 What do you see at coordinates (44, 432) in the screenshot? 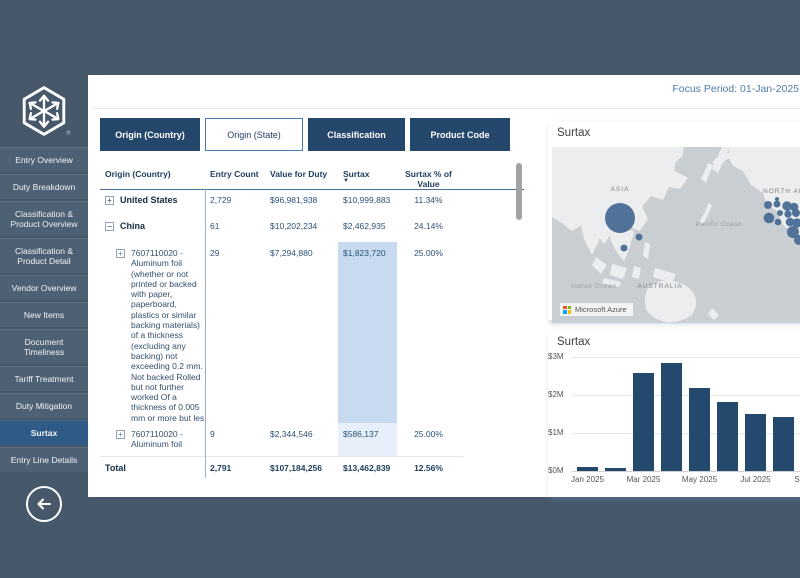
I see `sidebar-item-surtax: Surtax` at bounding box center [44, 432].